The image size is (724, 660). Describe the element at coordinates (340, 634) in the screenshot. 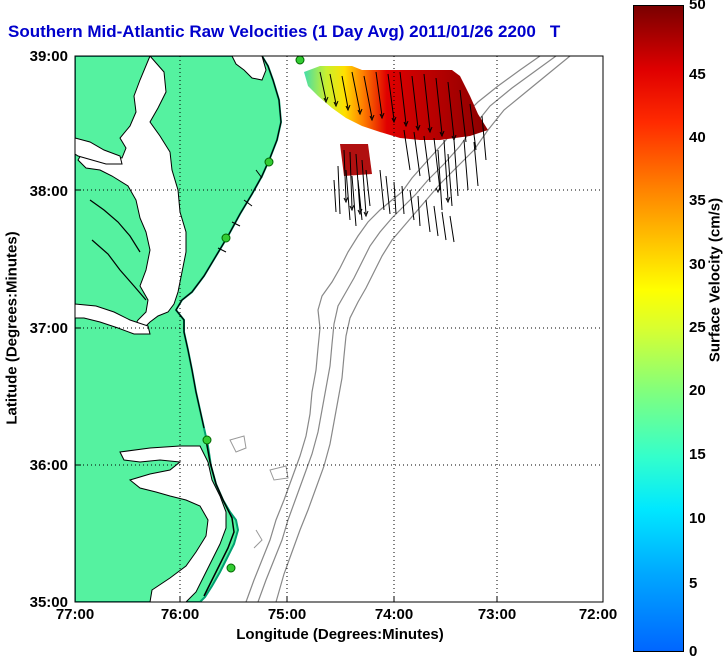

I see `x-axis-label: Longitude (Degrees:Minutes)` at that location.